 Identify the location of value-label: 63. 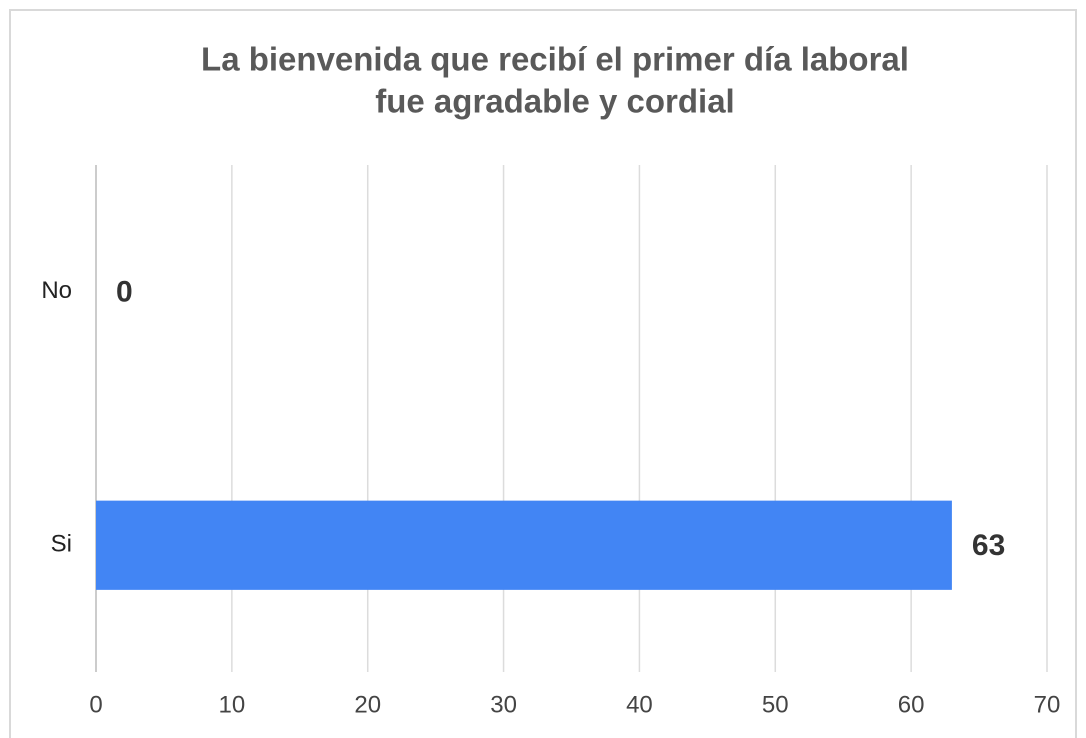
(988, 545).